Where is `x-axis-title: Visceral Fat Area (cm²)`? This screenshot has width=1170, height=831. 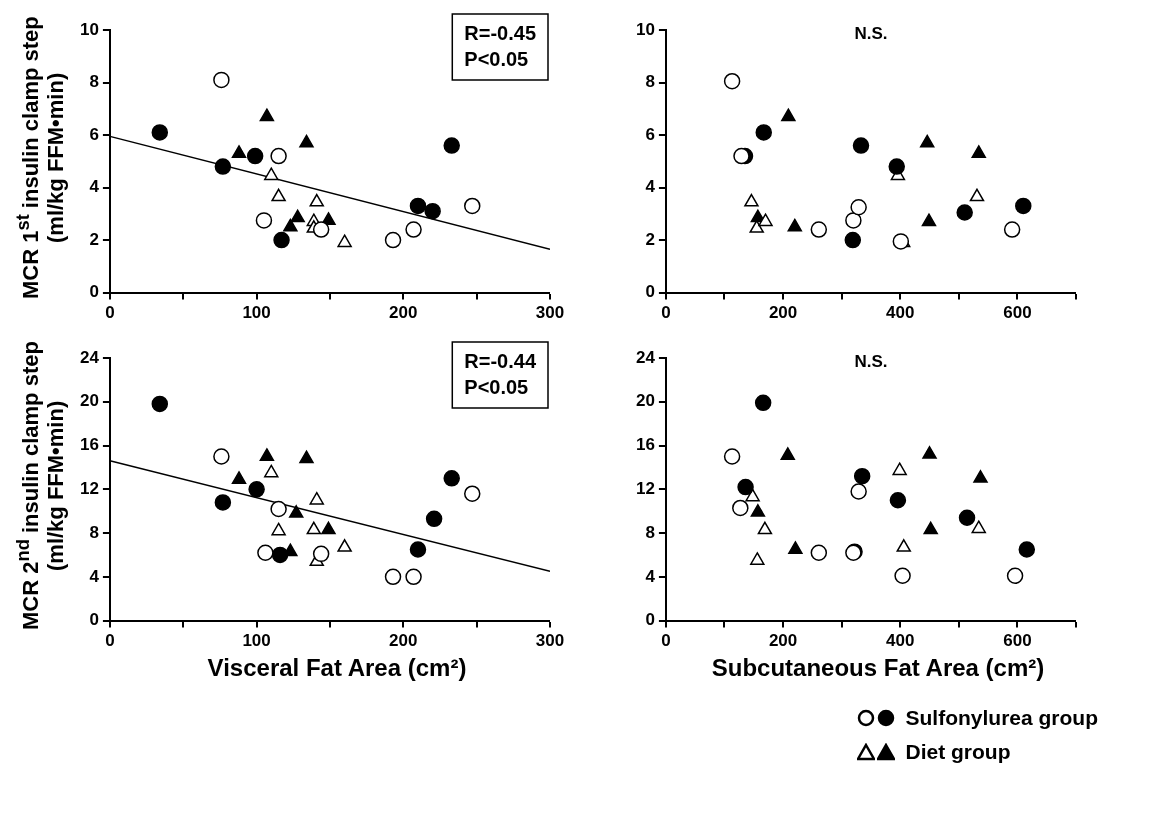
x-axis-title: Visceral Fat Area (cm²) is located at coordinates (337, 668).